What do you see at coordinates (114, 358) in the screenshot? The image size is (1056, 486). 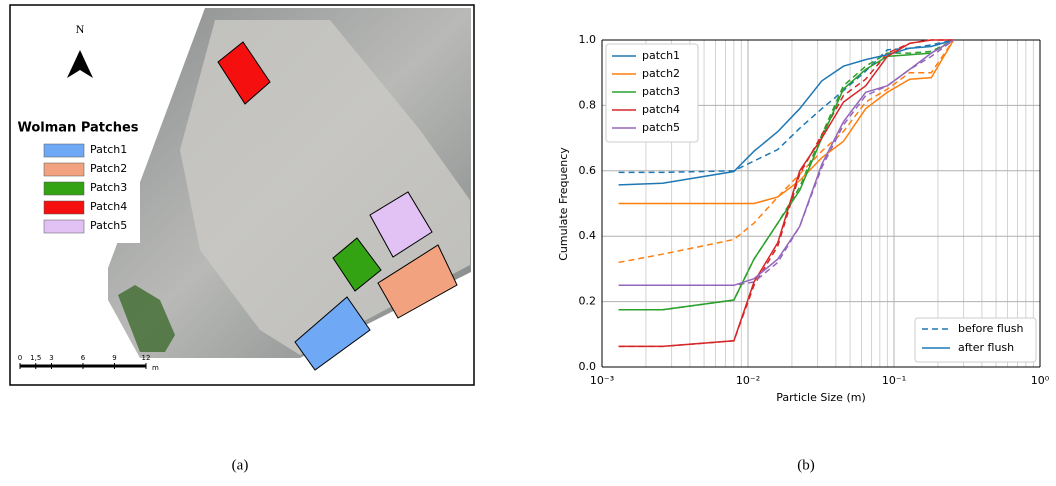 I see `scale-label: 9` at bounding box center [114, 358].